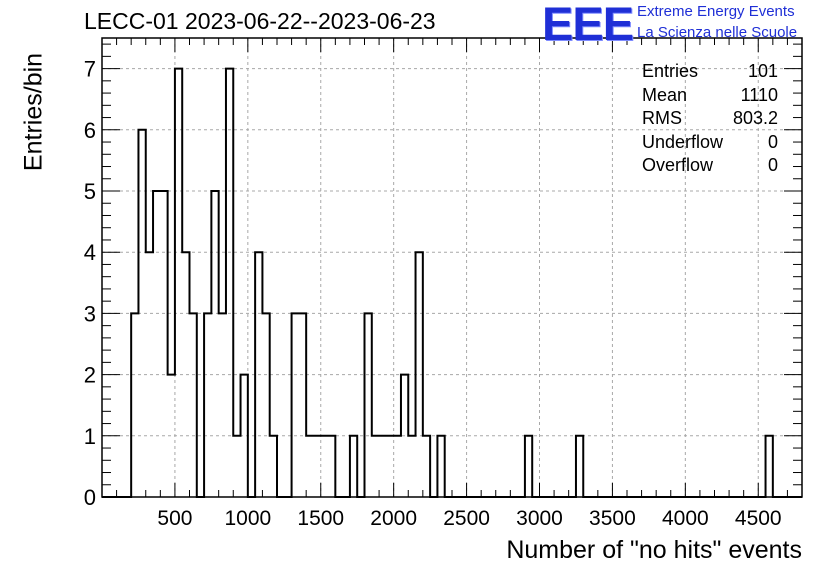  What do you see at coordinates (90, 69) in the screenshot?
I see `y-tick-label: 7` at bounding box center [90, 69].